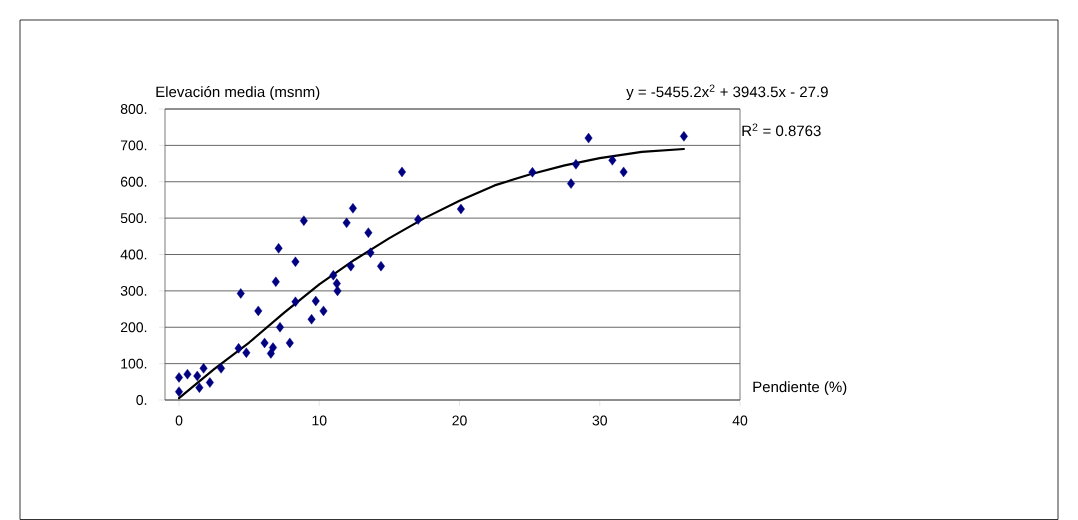 The width and height of the screenshot is (1078, 520). What do you see at coordinates (133, 254) in the screenshot?
I see `y-tick-label: 400.` at bounding box center [133, 254].